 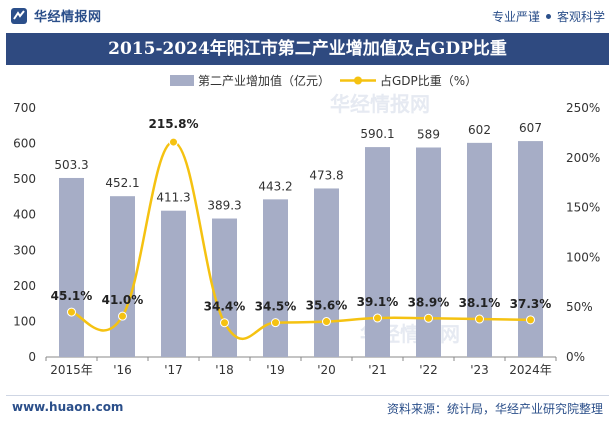 What do you see at coordinates (275, 186) in the screenshot?
I see `bar-value-label: 443.2` at bounding box center [275, 186].